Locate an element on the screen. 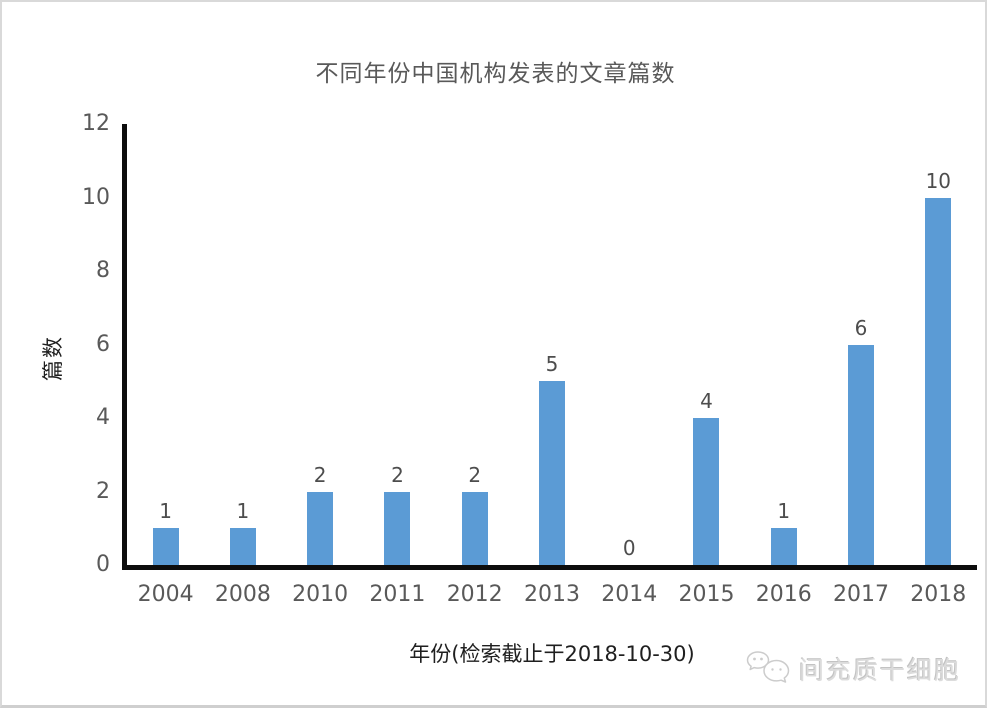  x-tick-label: 2010 is located at coordinates (320, 594).